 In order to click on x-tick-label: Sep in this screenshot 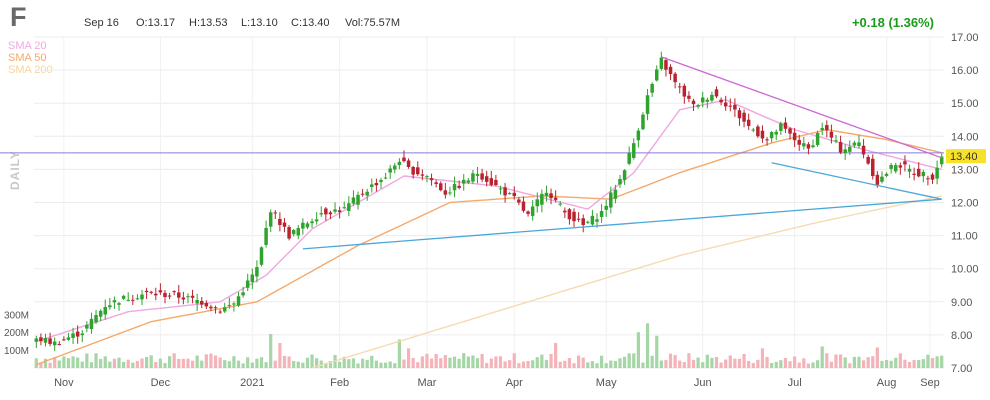, I will do `click(930, 383)`.